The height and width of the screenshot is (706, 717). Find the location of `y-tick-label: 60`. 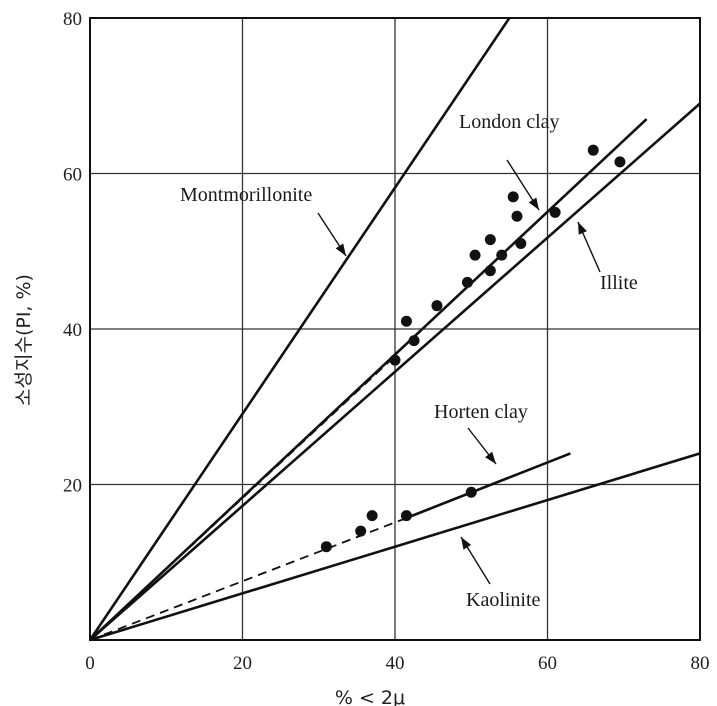

y-tick-label: 60 is located at coordinates (72, 175).